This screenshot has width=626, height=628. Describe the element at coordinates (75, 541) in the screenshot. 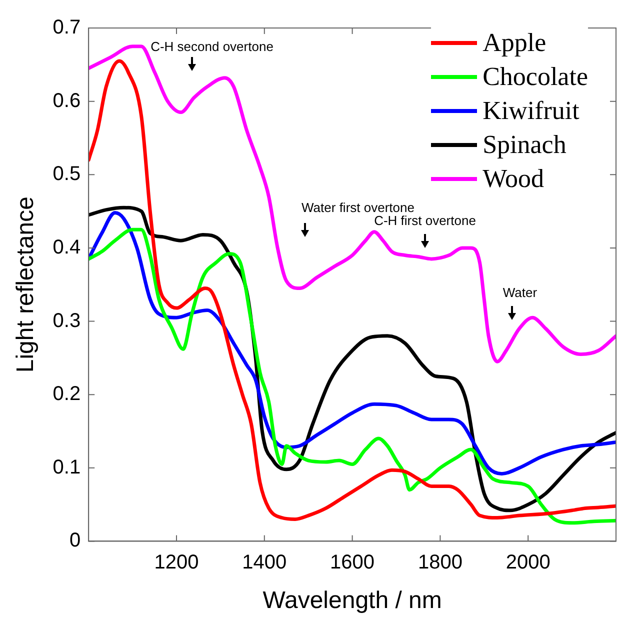

I see `y-tick-label: 0` at that location.